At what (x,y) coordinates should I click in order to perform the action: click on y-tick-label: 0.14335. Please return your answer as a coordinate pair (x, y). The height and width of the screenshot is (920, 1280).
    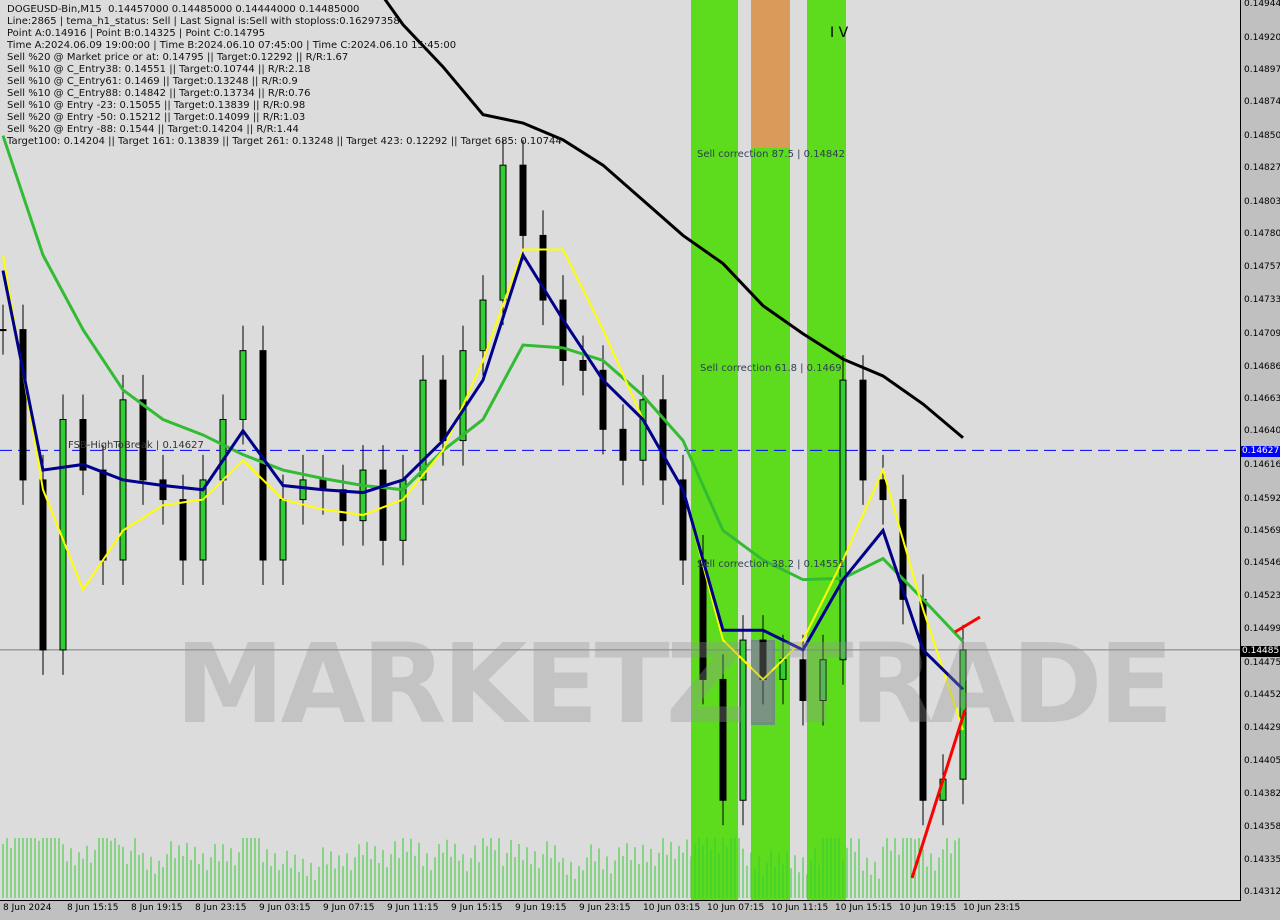
    Looking at the image, I should click on (1262, 859).